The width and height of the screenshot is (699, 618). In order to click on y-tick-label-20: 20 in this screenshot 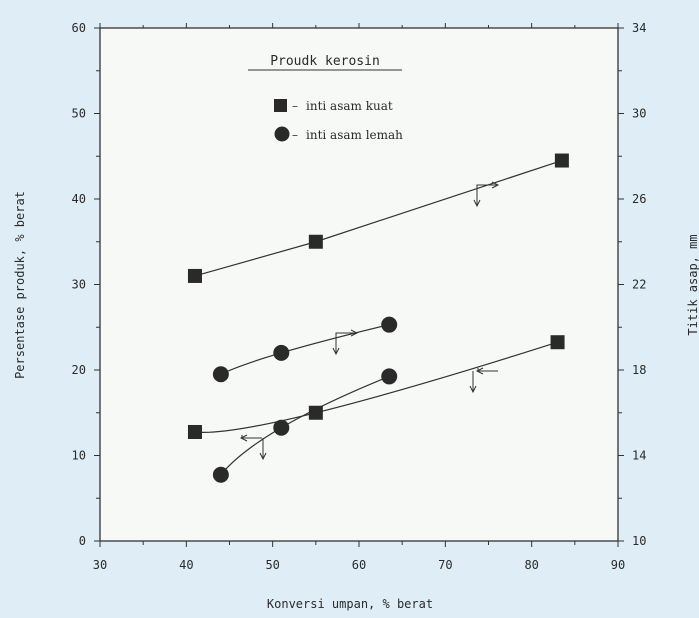, I will do `click(79, 370)`.